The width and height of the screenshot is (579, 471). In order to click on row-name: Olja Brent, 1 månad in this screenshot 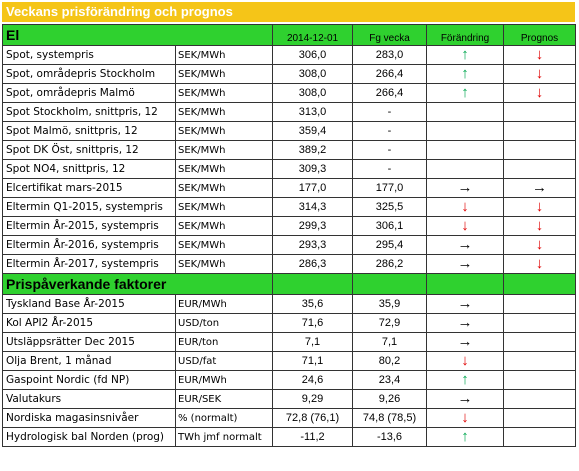, I will do `click(89, 361)`.